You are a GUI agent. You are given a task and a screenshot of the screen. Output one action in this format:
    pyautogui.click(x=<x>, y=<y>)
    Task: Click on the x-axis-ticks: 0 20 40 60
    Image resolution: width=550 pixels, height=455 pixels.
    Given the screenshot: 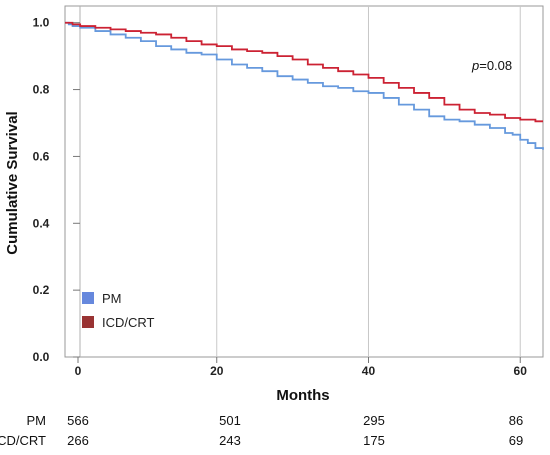 What is the action you would take?
    pyautogui.click(x=301, y=367)
    